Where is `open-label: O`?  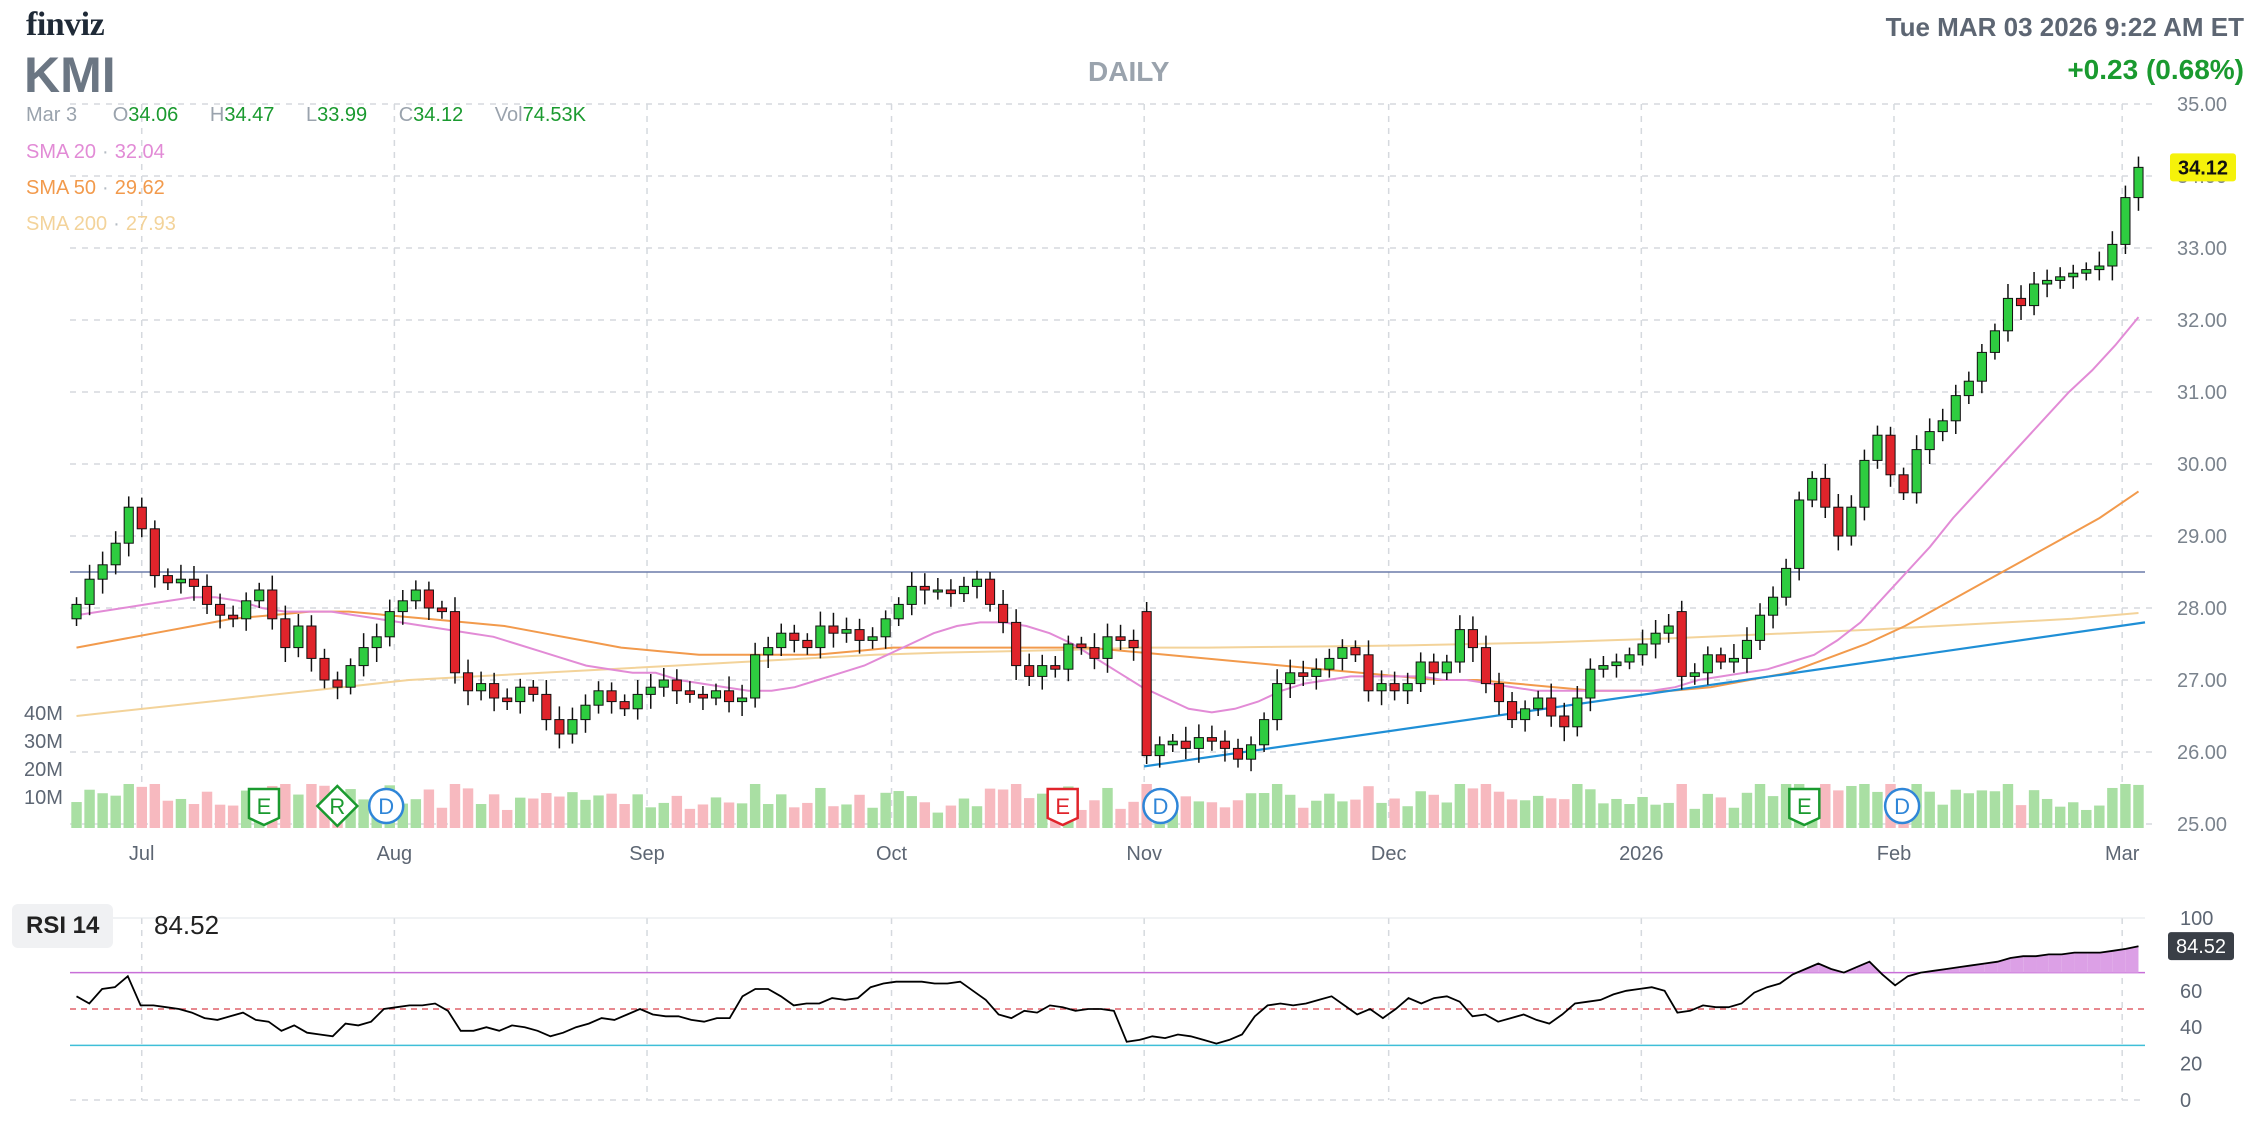 open-label: O is located at coordinates (120, 115).